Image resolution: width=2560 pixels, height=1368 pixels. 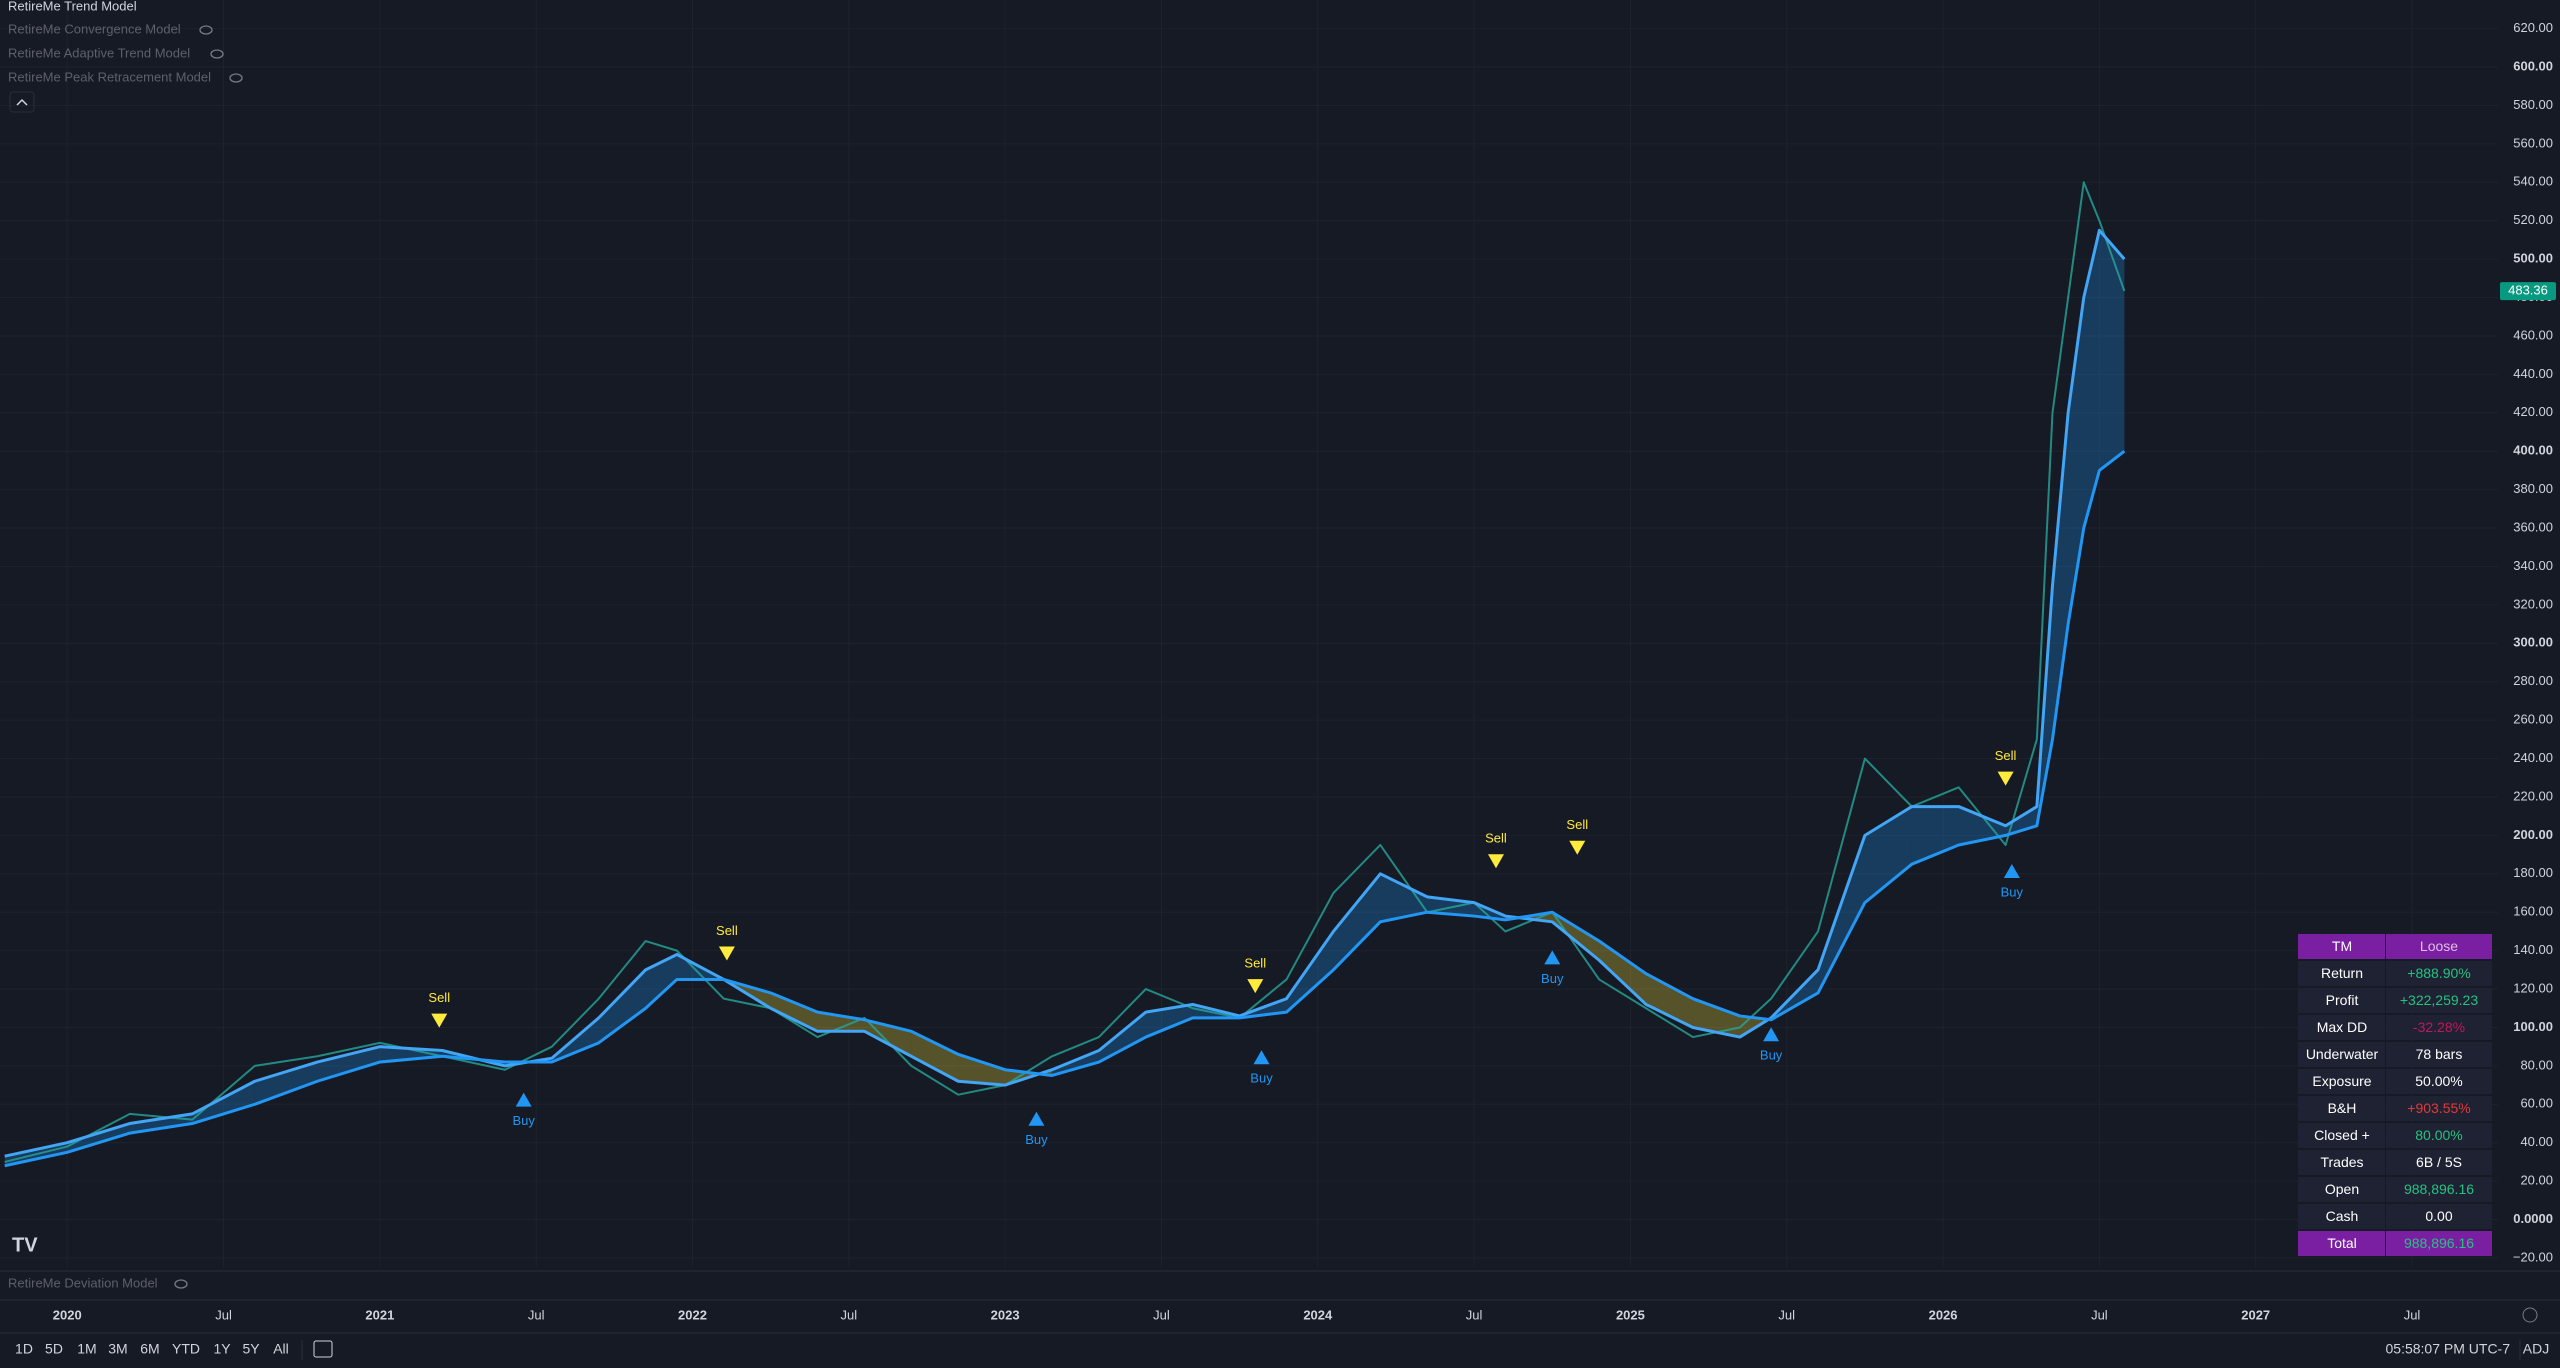 What do you see at coordinates (2536, 1141) in the screenshot?
I see `y-tick-label: 40.00` at bounding box center [2536, 1141].